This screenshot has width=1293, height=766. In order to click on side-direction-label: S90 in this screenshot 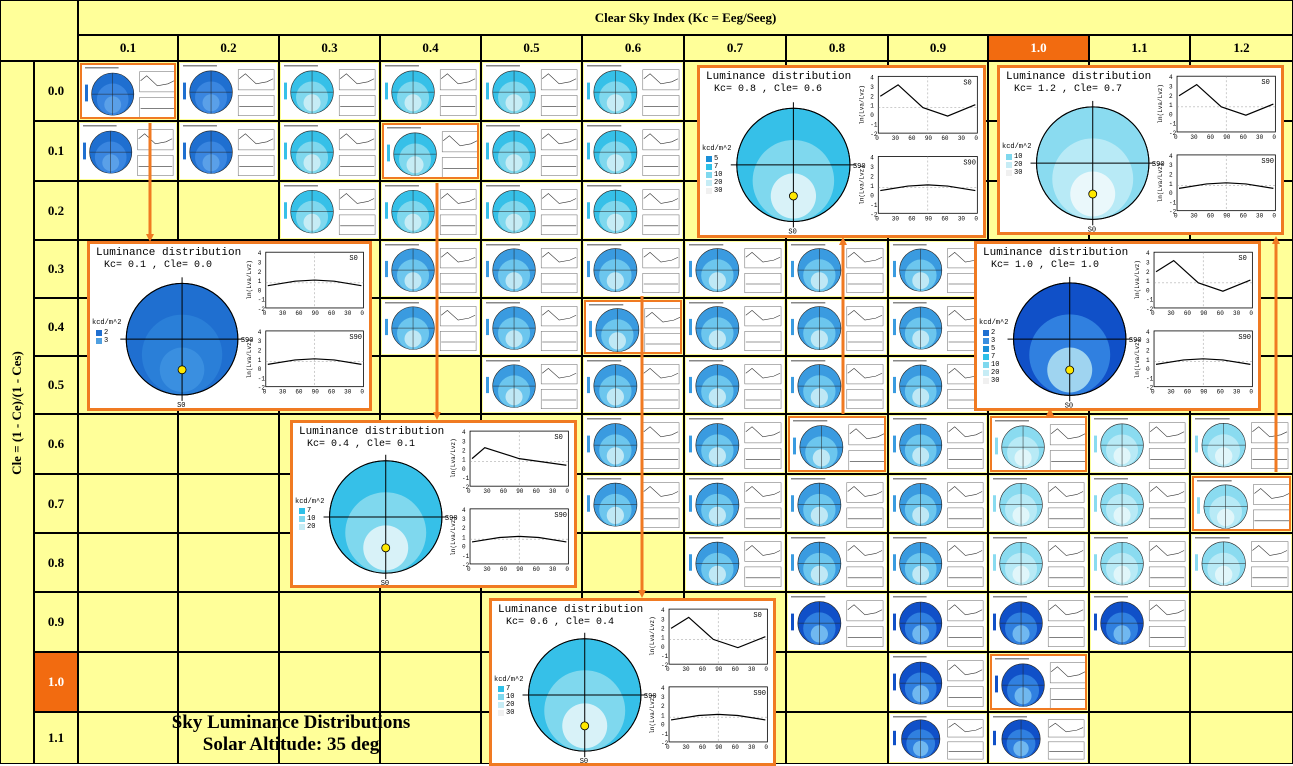, I will do `click(650, 697)`.